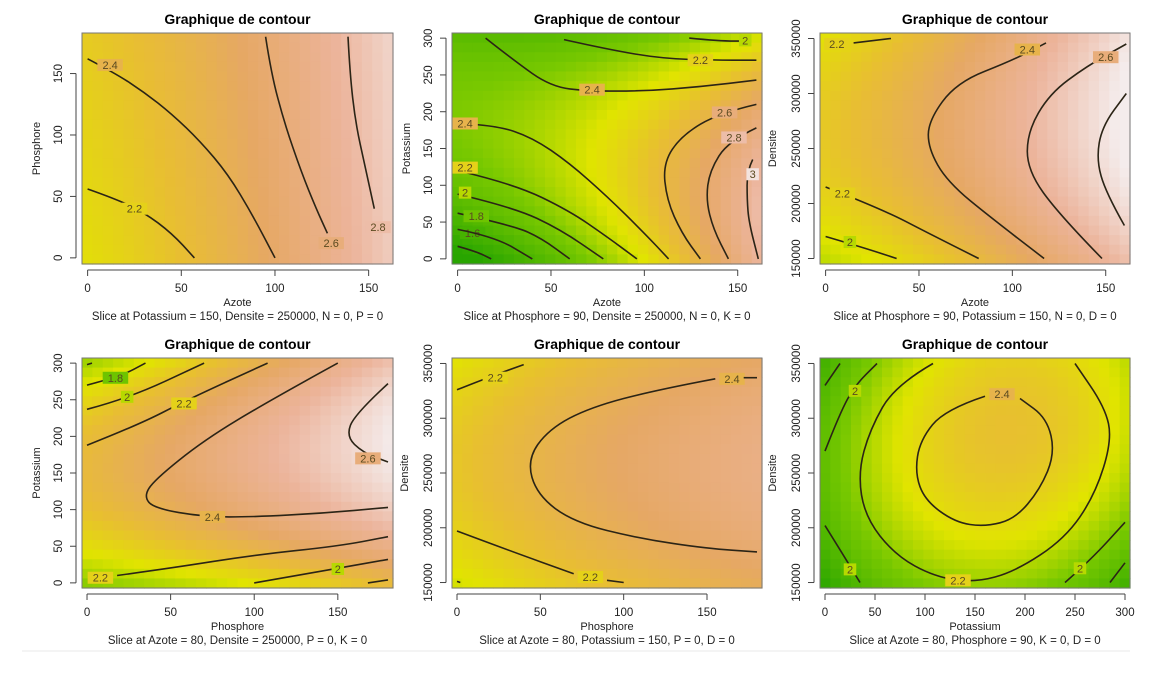  I want to click on y-tick-label: 300000, so click(797, 93).